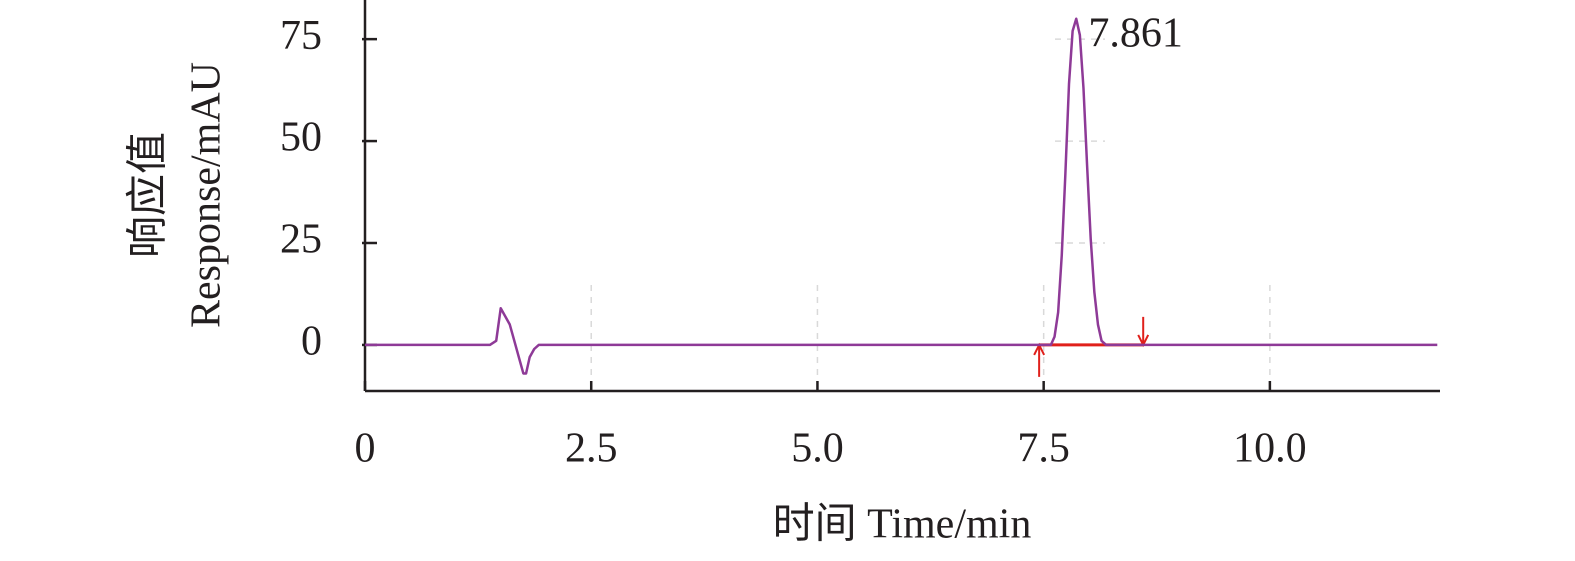 This screenshot has height=561, width=1575. Describe the element at coordinates (902, 525) in the screenshot. I see `x-axis-label: 时间 Time/min` at that location.